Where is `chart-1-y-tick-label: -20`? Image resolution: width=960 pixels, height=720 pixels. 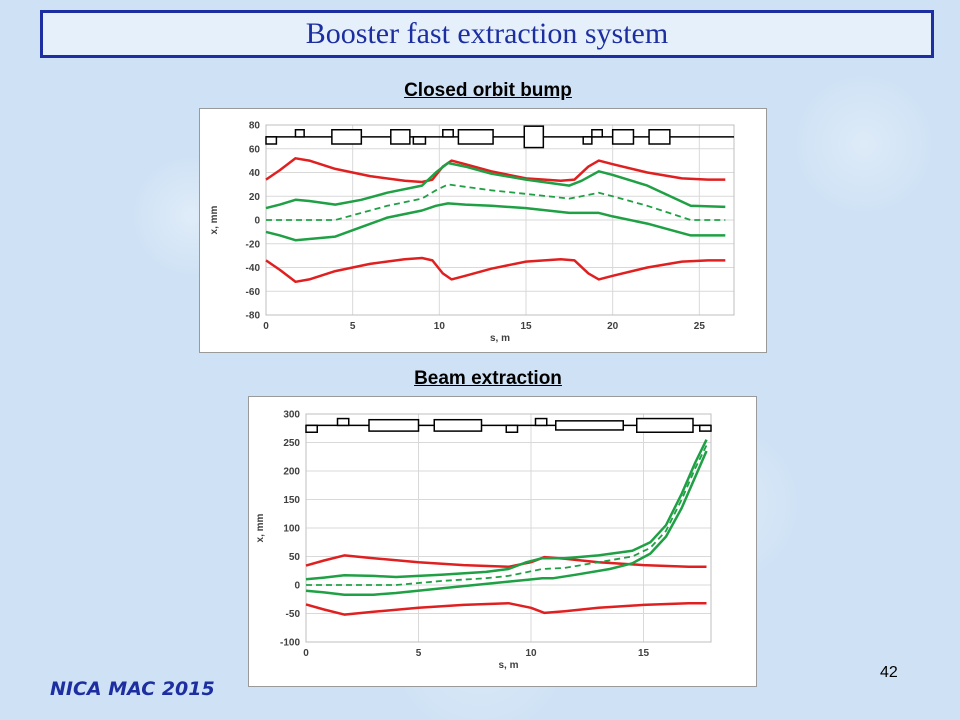 chart-1-y-tick-label: -20 is located at coordinates (253, 244).